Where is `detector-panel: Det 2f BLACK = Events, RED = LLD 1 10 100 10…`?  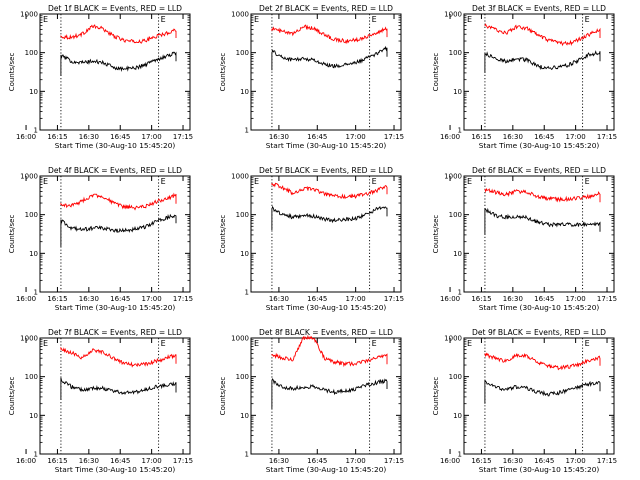 detector-panel: Det 2f BLACK = Events, RED = LLD 1 10 100 10… is located at coordinates (311, 77).